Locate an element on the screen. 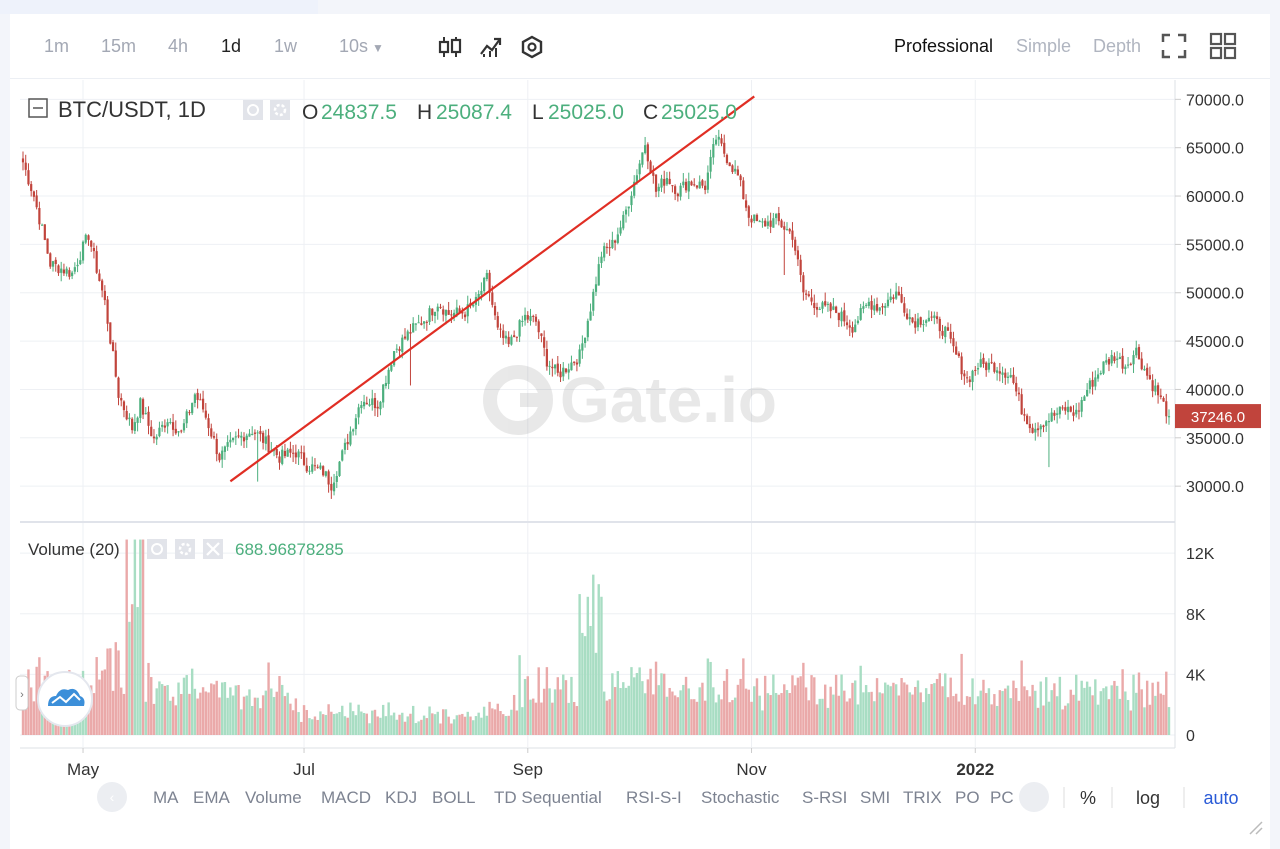 Image resolution: width=1280 pixels, height=849 pixels. timeframe-1w: 1w is located at coordinates (286, 46).